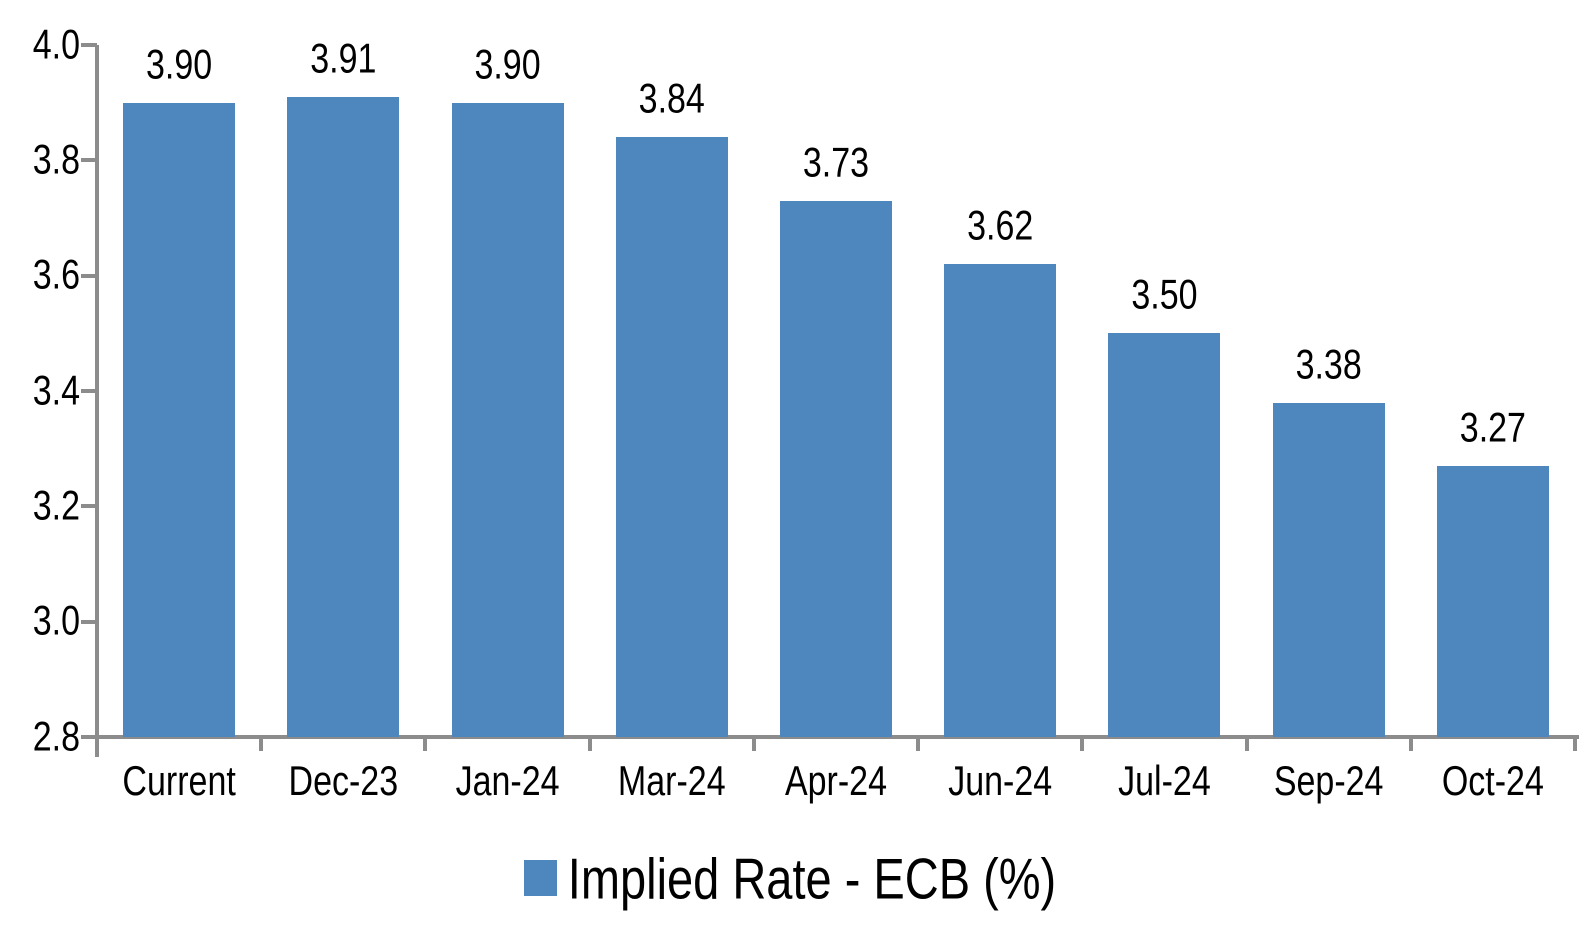 The width and height of the screenshot is (1580, 952). Describe the element at coordinates (56, 505) in the screenshot. I see `y-tick-label: 3.2` at that location.